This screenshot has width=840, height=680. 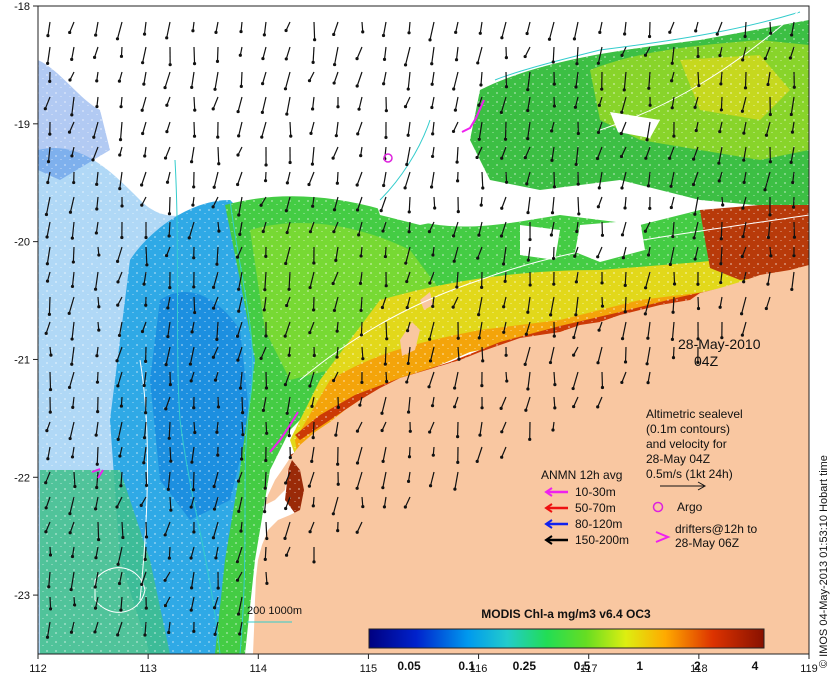 I want to click on legend-title: ANMN 12h avg, so click(x=581, y=475).